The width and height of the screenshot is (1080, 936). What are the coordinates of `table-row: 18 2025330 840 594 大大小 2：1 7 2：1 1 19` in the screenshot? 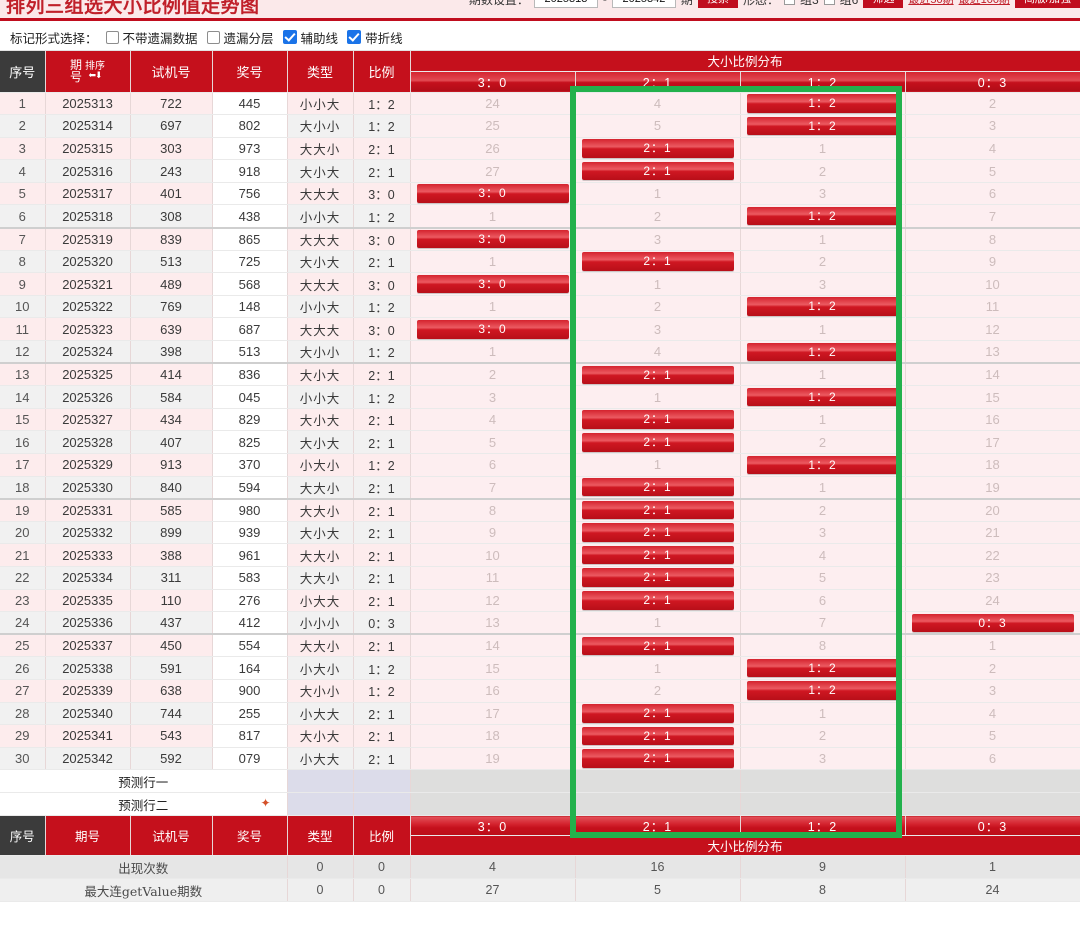 It's located at (540, 488).